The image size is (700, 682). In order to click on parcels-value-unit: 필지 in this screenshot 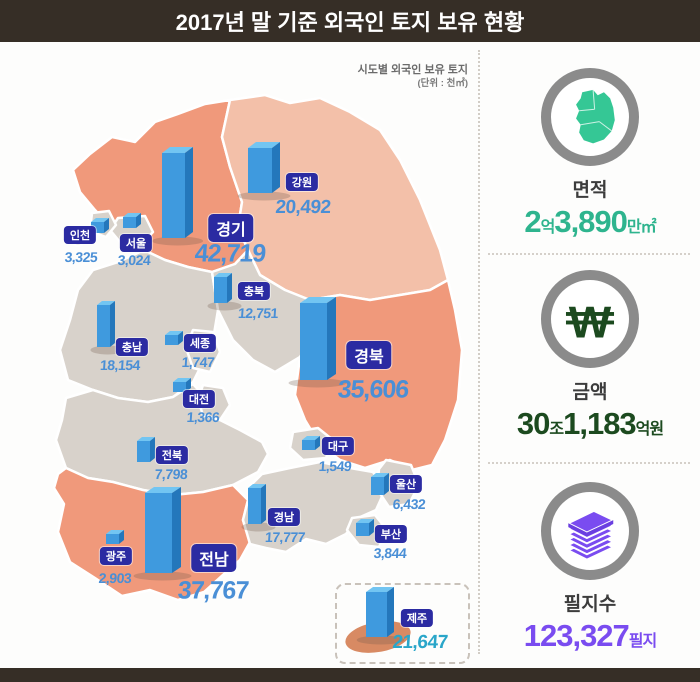, I will do `click(642, 641)`.